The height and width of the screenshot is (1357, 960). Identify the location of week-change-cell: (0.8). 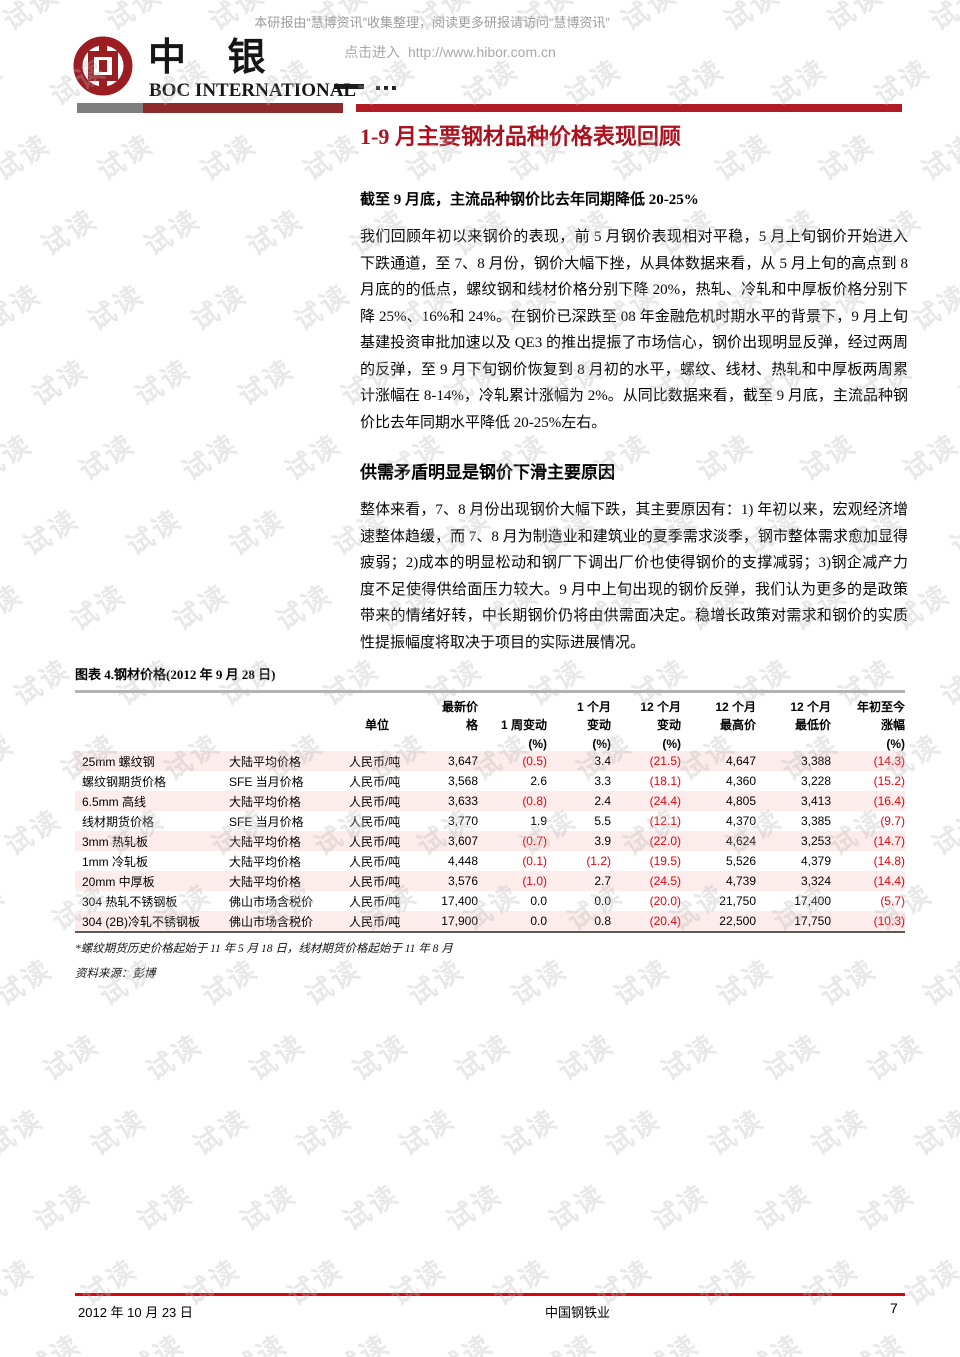
(534, 801).